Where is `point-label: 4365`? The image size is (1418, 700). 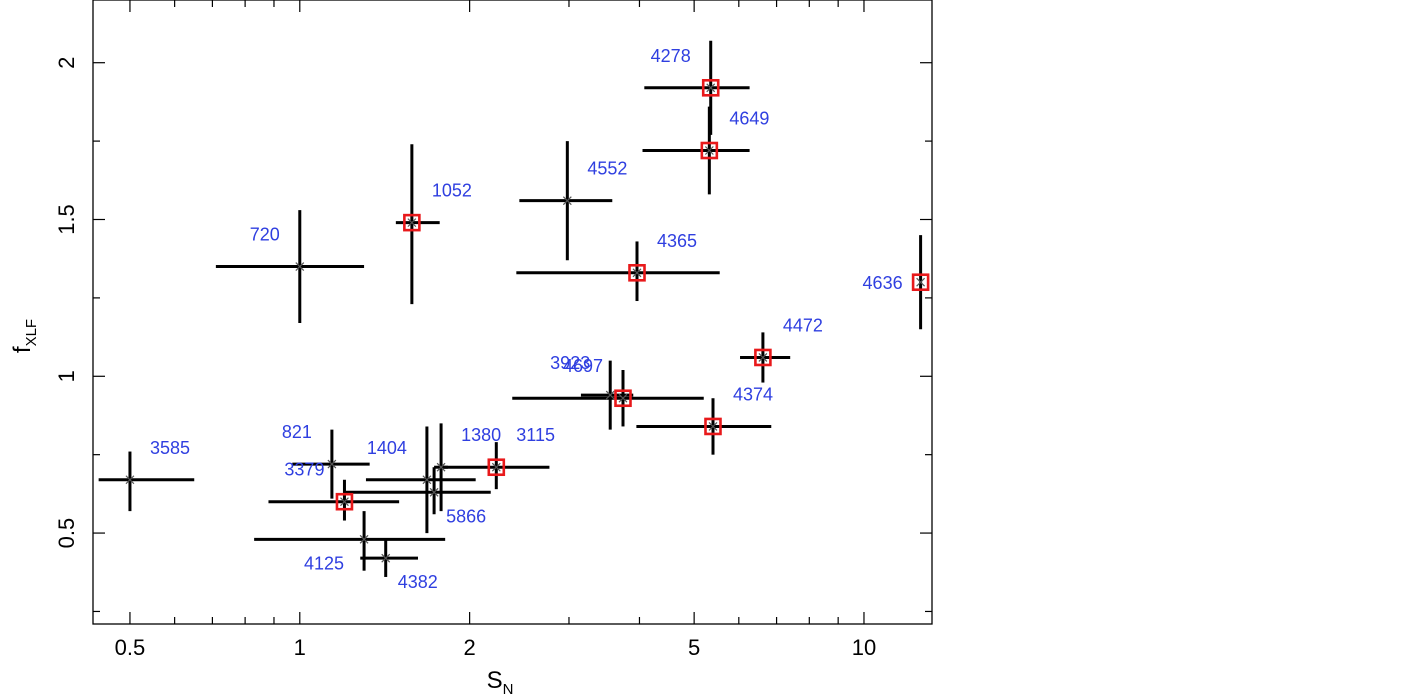 point-label: 4365 is located at coordinates (677, 241).